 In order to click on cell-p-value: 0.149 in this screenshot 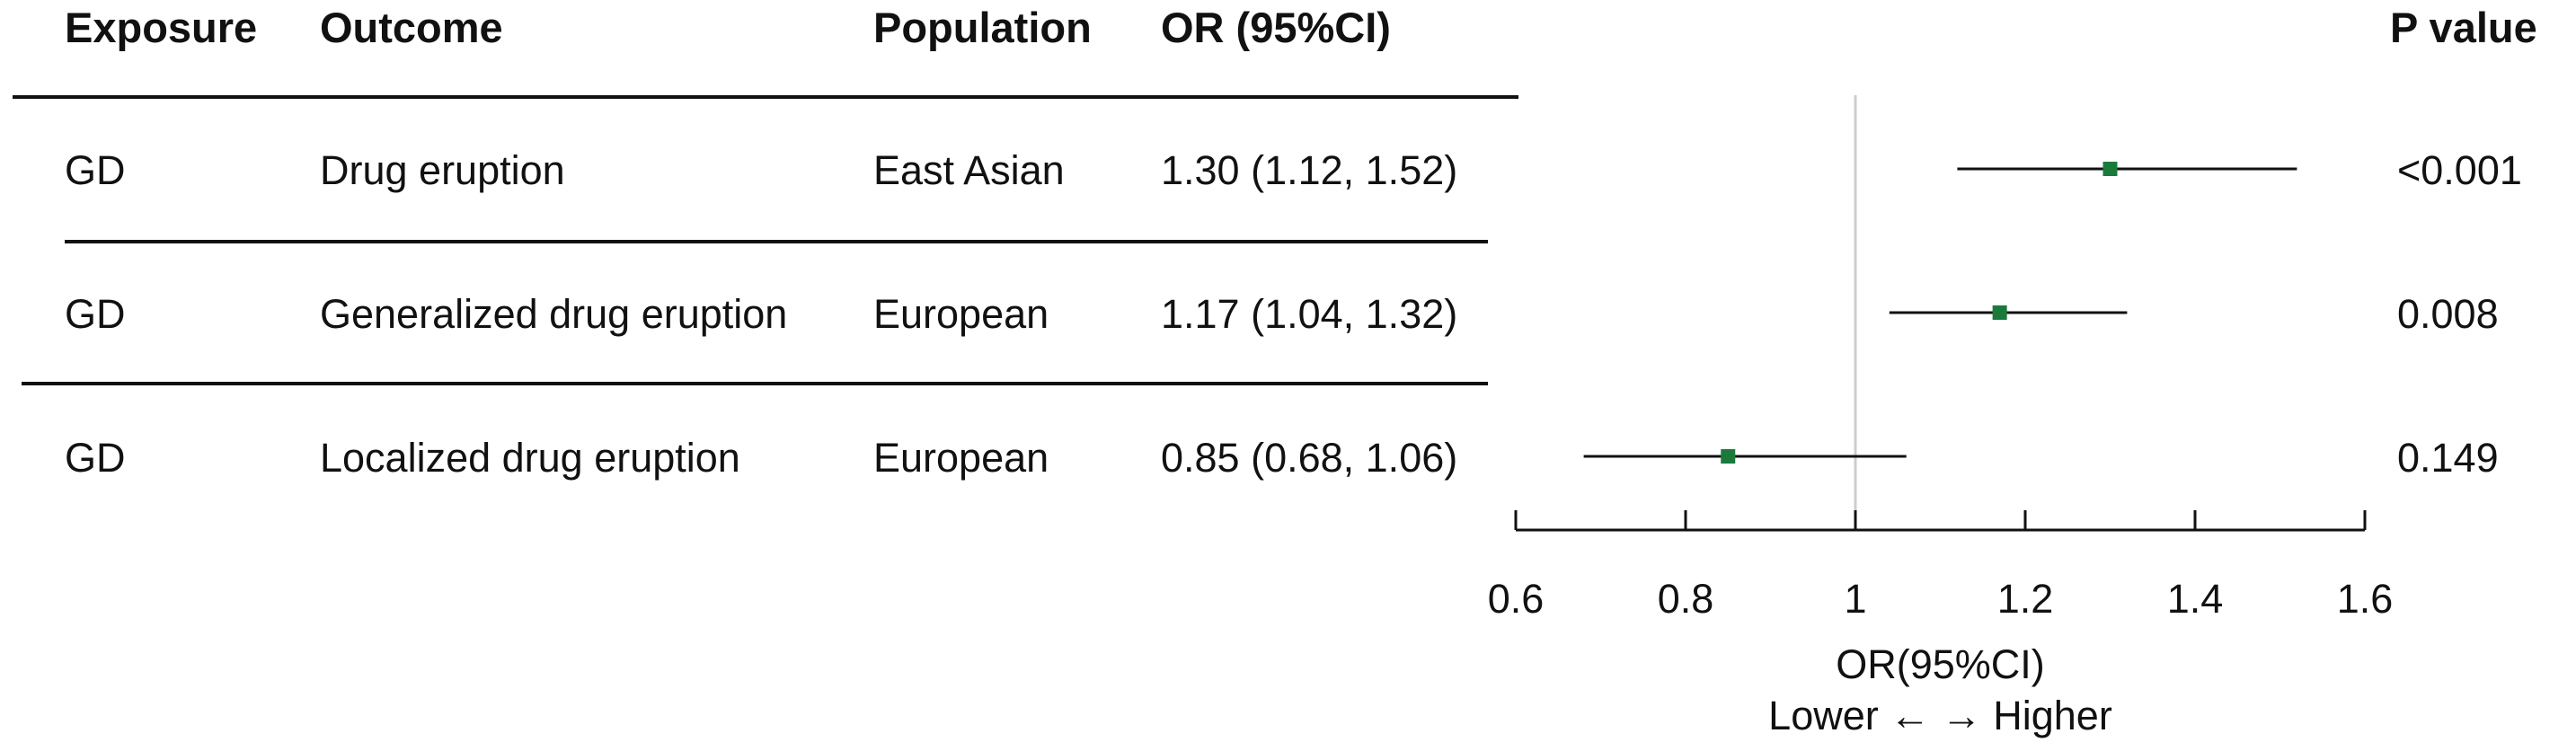, I will do `click(2448, 458)`.